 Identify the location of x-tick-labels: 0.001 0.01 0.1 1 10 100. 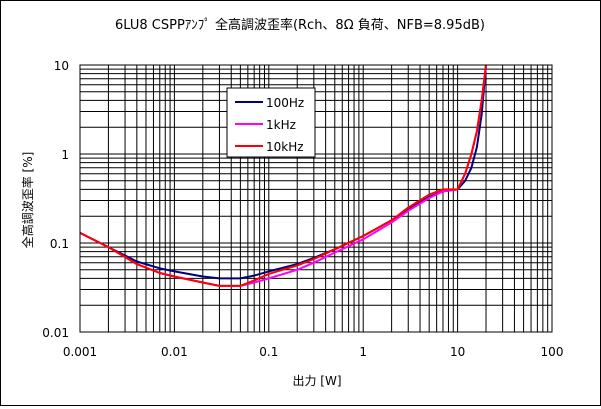
(313, 352).